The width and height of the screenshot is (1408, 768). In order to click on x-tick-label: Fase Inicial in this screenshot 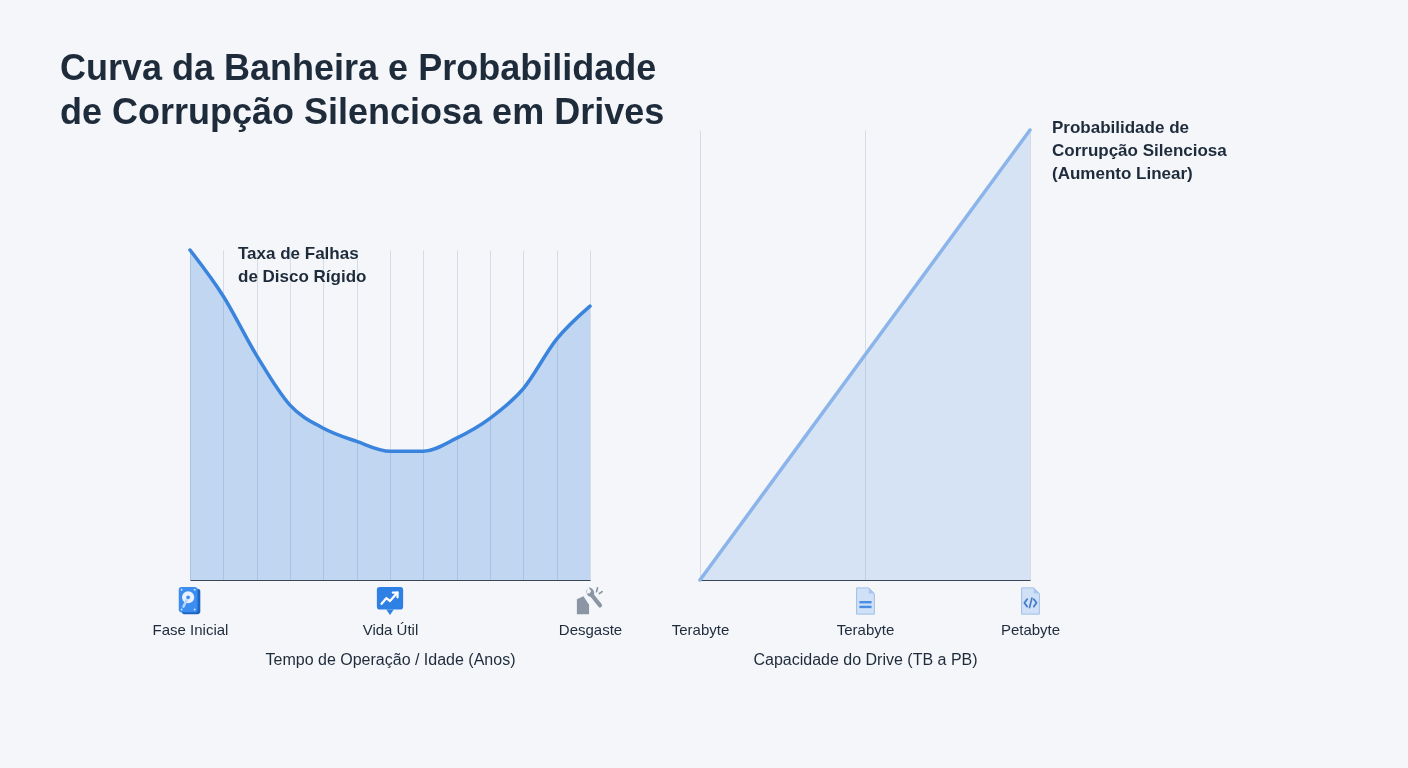, I will do `click(190, 629)`.